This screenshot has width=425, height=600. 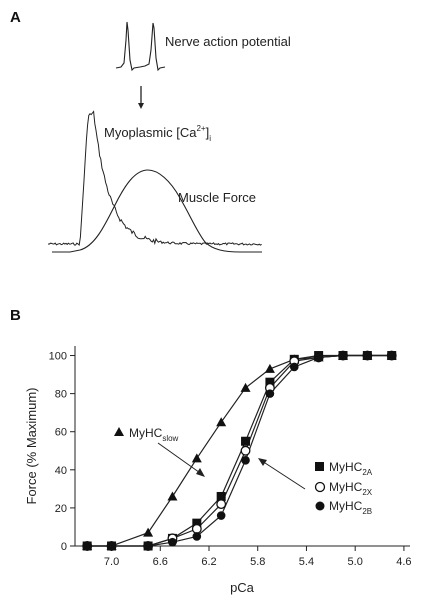 I want to click on legend-slow-marker, so click(x=119, y=431).